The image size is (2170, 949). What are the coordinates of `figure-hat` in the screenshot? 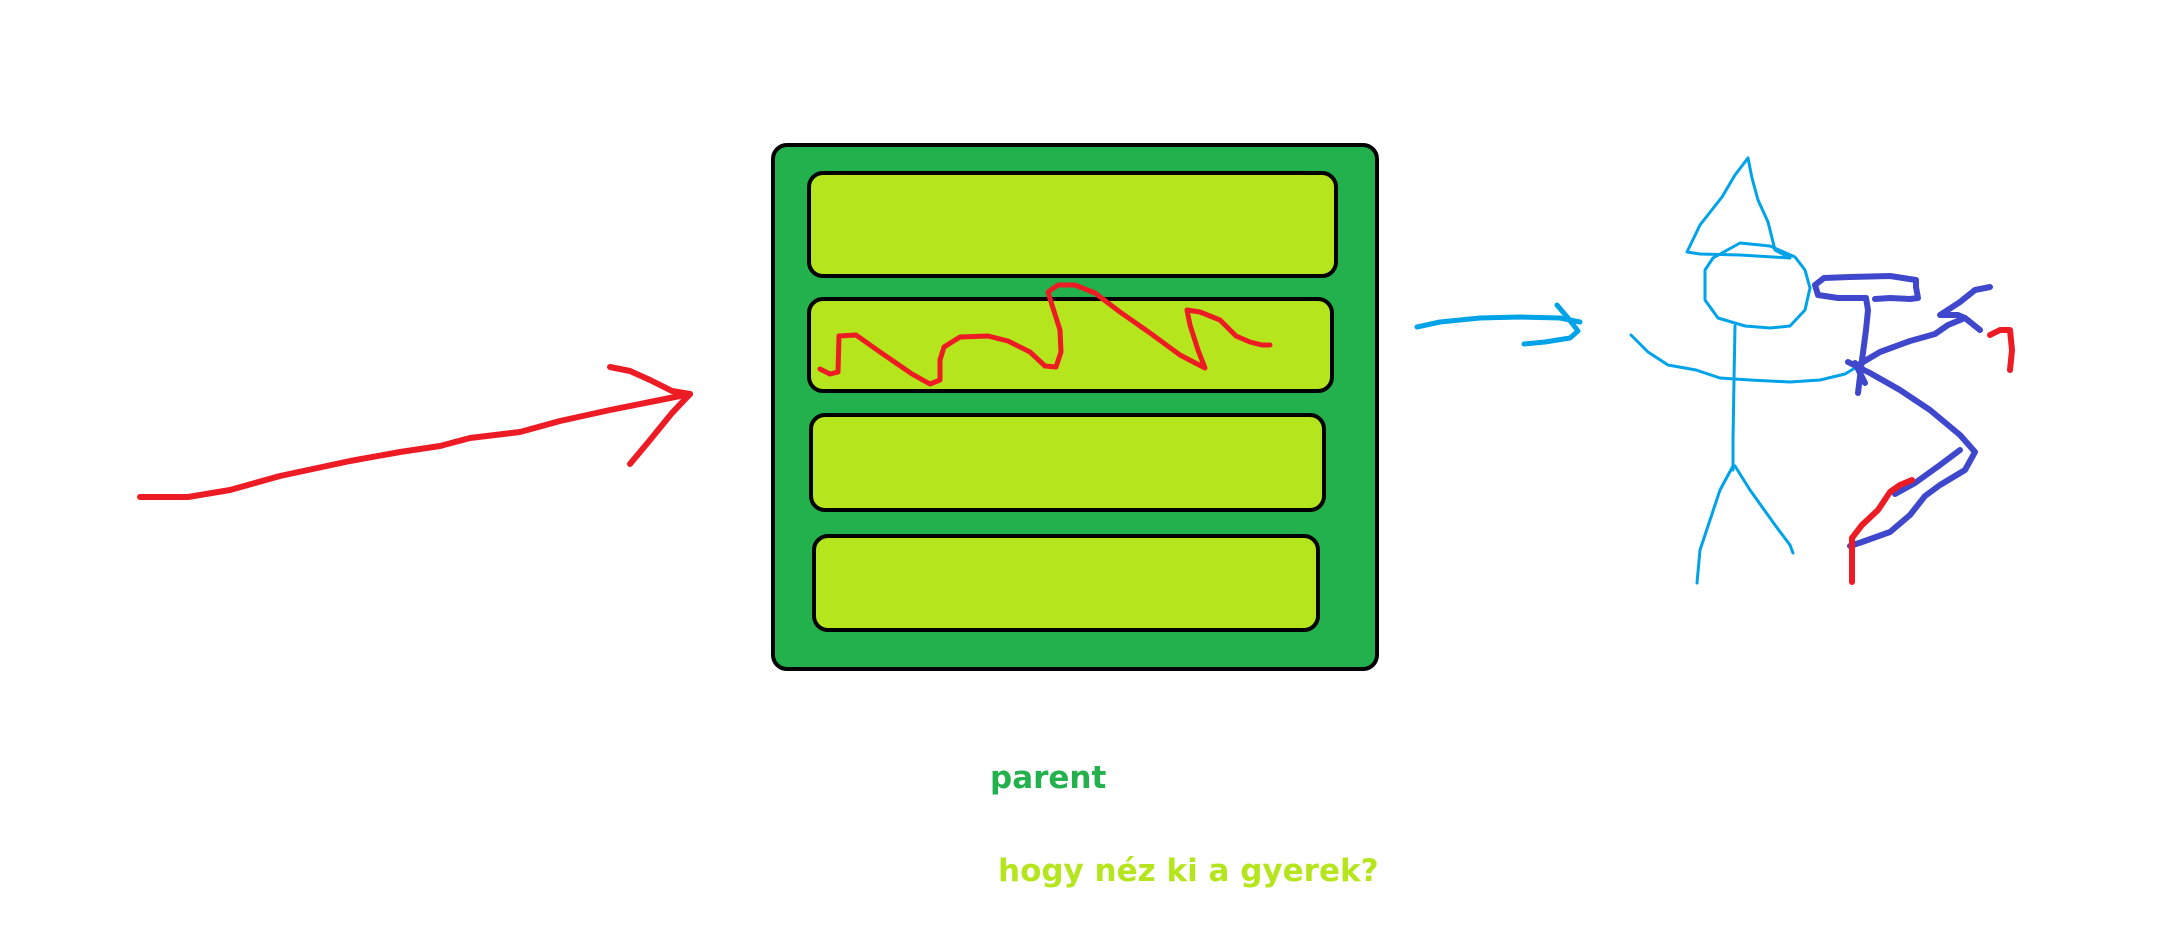 It's located at (1738, 208).